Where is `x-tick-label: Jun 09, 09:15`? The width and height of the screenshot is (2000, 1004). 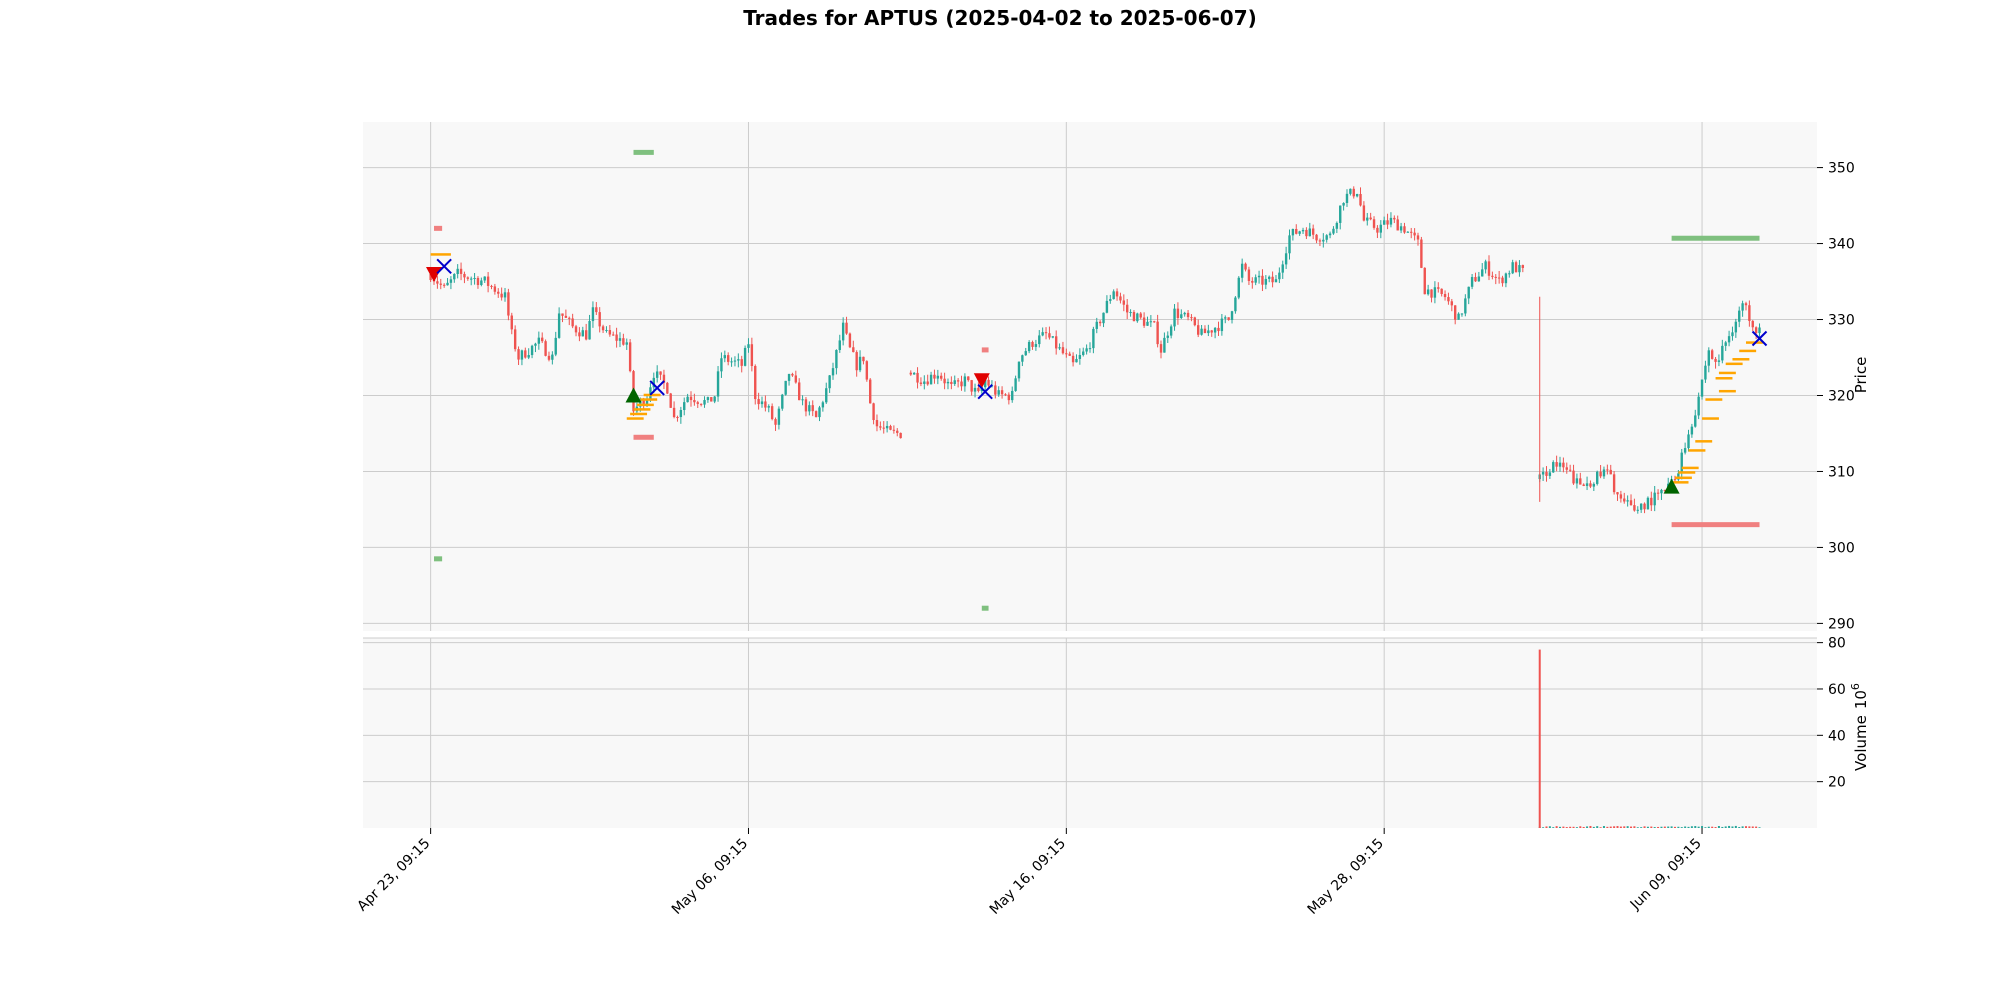
x-tick-label: Jun 09, 09:15 is located at coordinates (1666, 875).